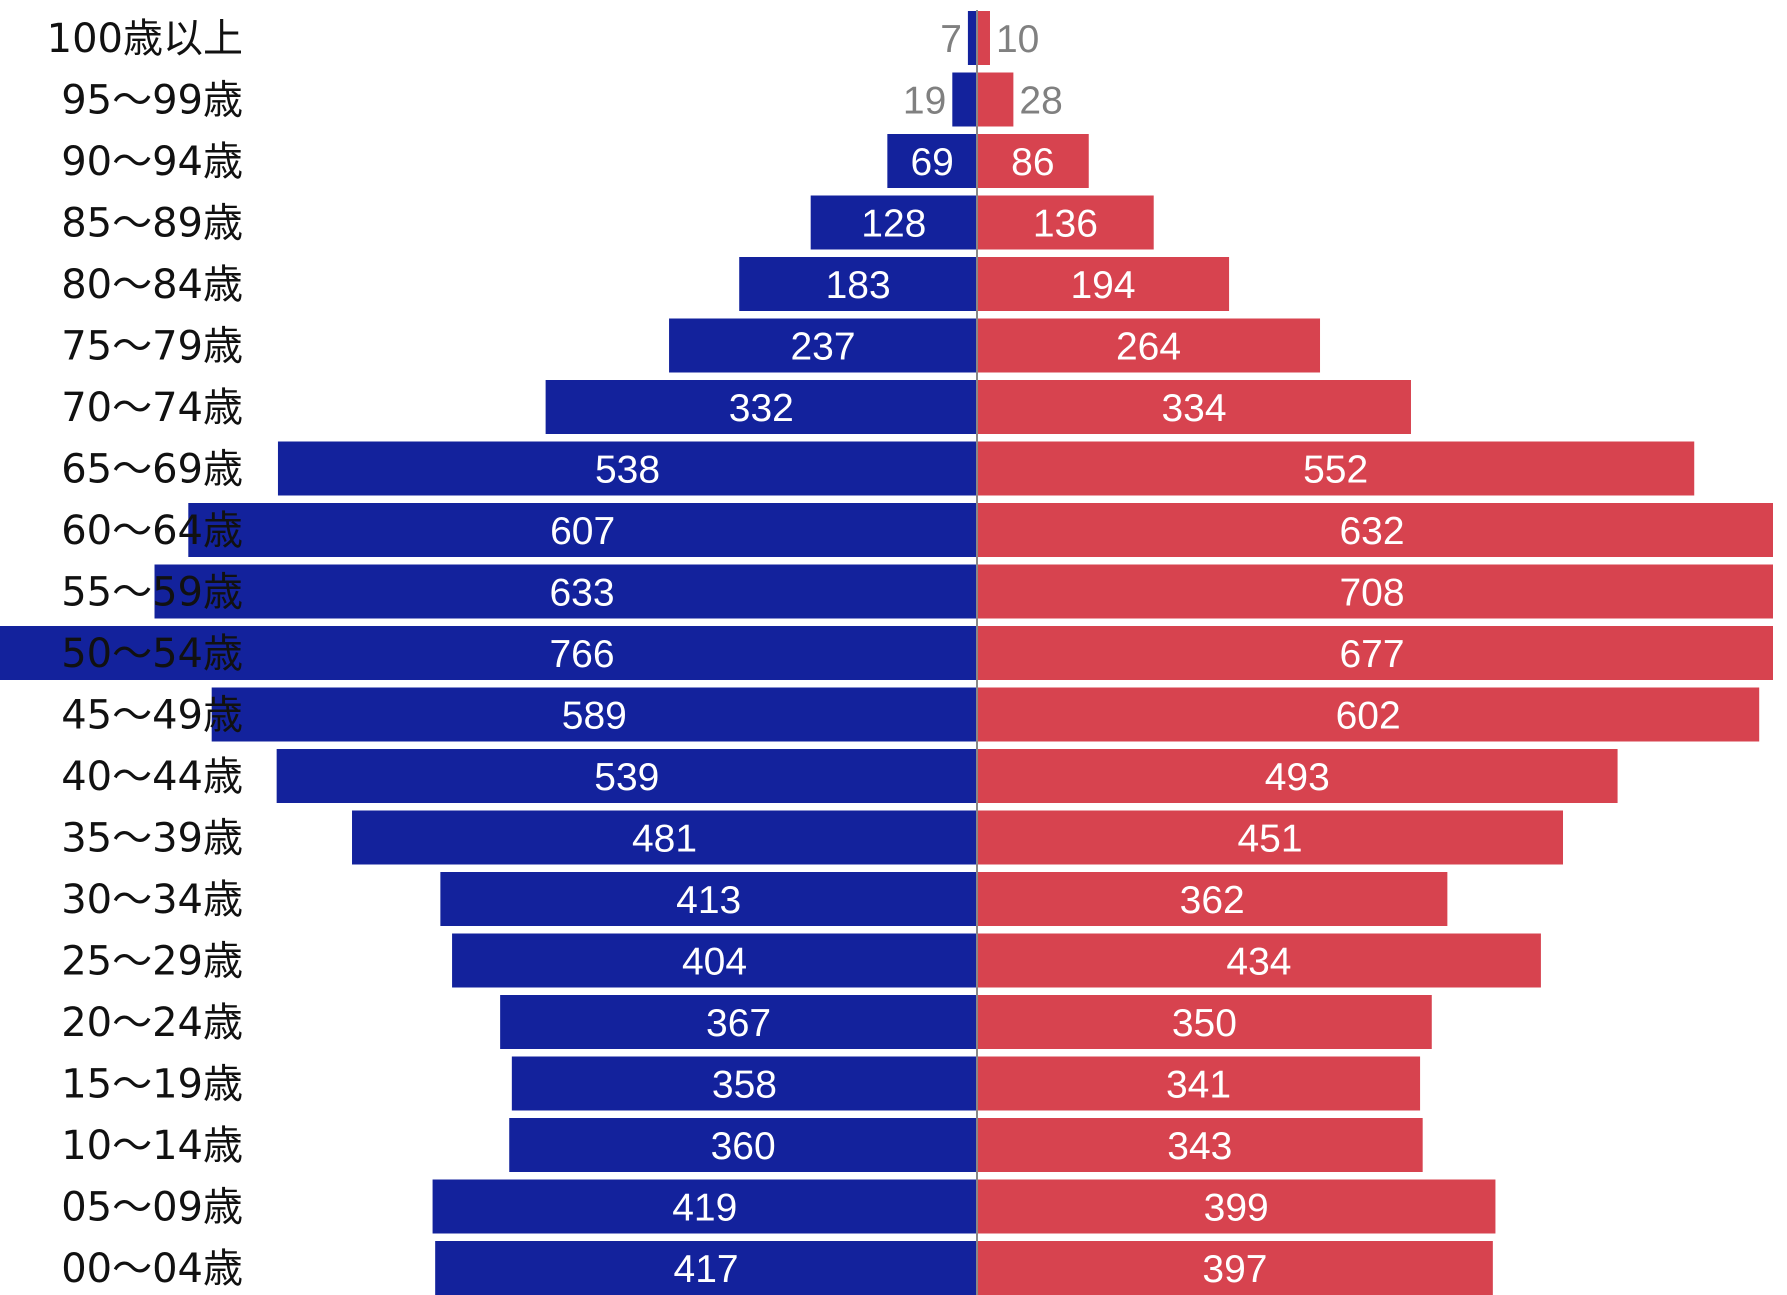  I want to click on category-label-19: 05〜09歳, so click(152, 1208).